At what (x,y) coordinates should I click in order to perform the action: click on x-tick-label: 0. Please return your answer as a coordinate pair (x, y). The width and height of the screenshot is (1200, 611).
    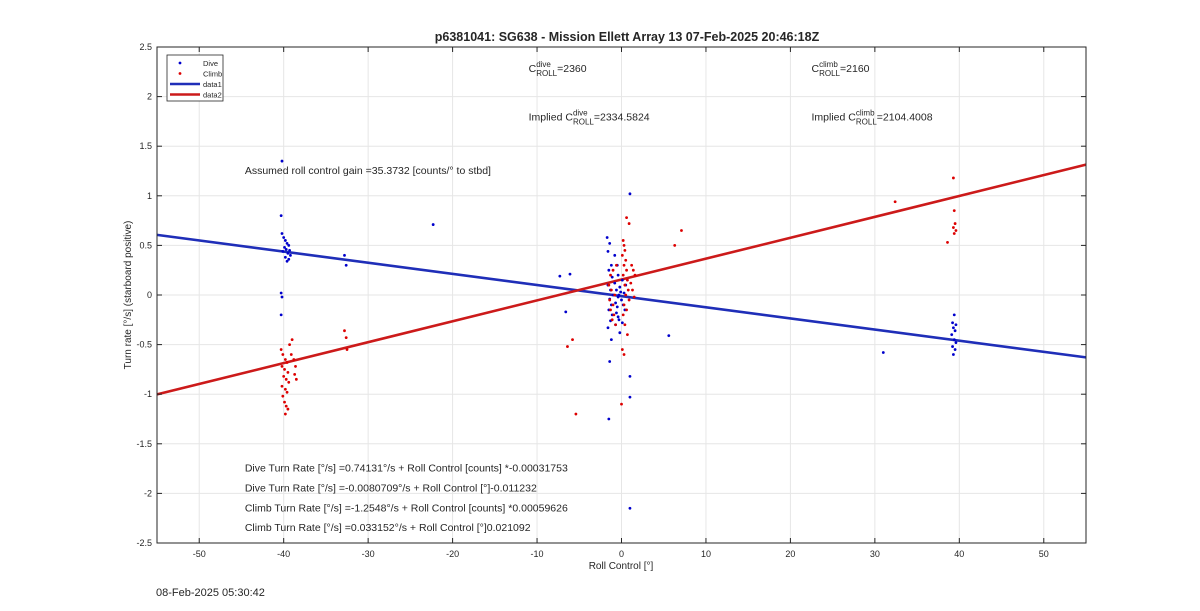
    Looking at the image, I should click on (621, 554).